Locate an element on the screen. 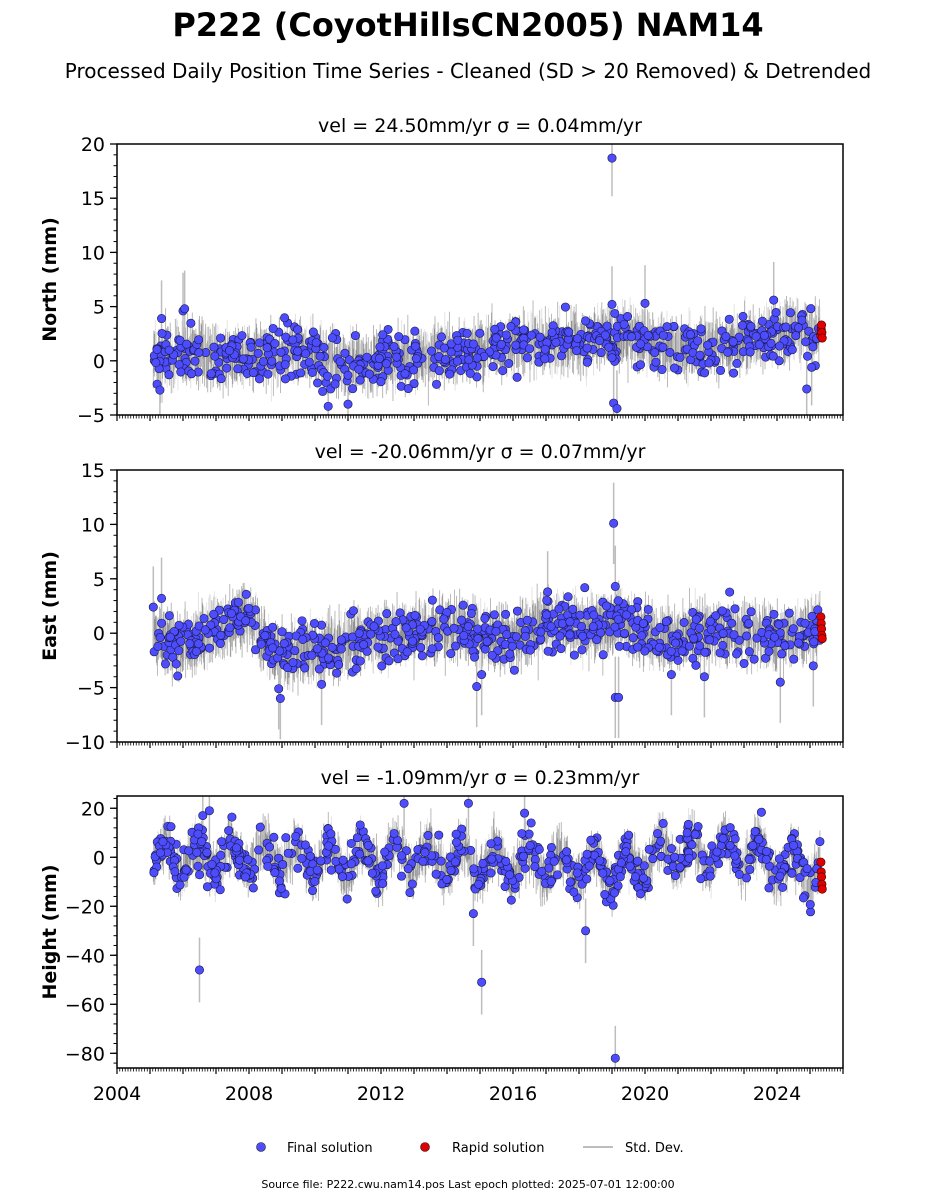 The image size is (937, 1204). y-tick-label: 10 is located at coordinates (93, 253).